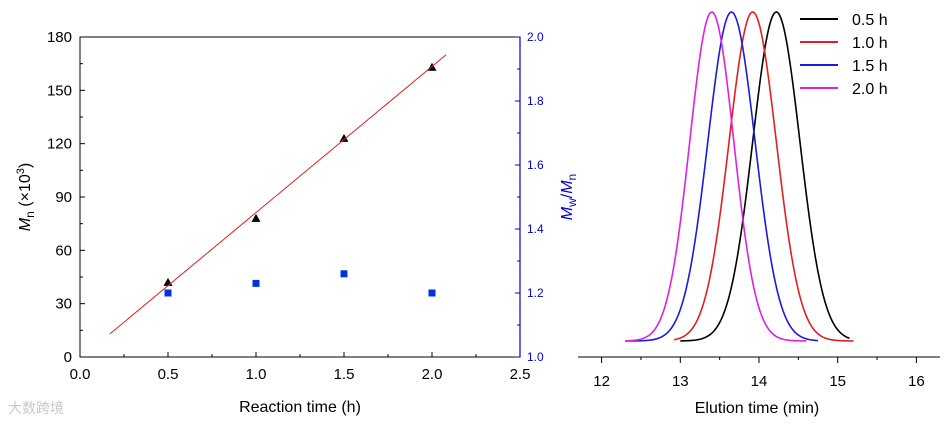 This screenshot has height=432, width=947. I want to click on right-x-ticks: 12 13 14 15 16, so click(759, 373).